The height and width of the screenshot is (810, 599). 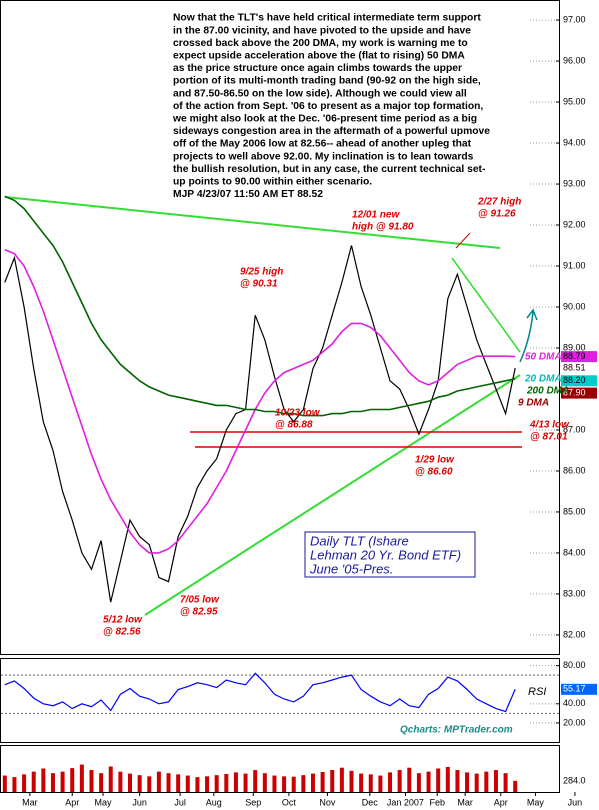 What do you see at coordinates (574, 224) in the screenshot?
I see `y-tick-label: 92.00` at bounding box center [574, 224].